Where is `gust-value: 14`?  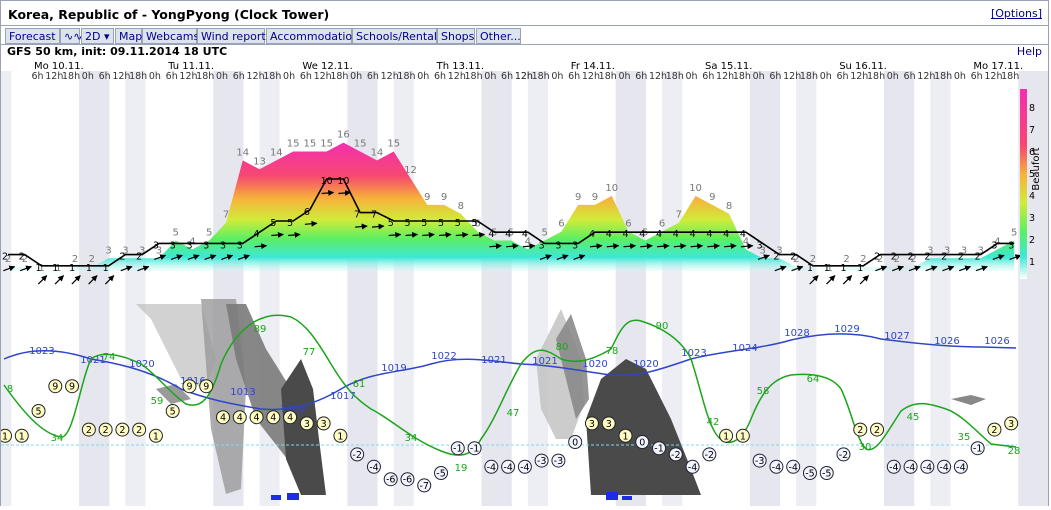
gust-value: 14 is located at coordinates (276, 152).